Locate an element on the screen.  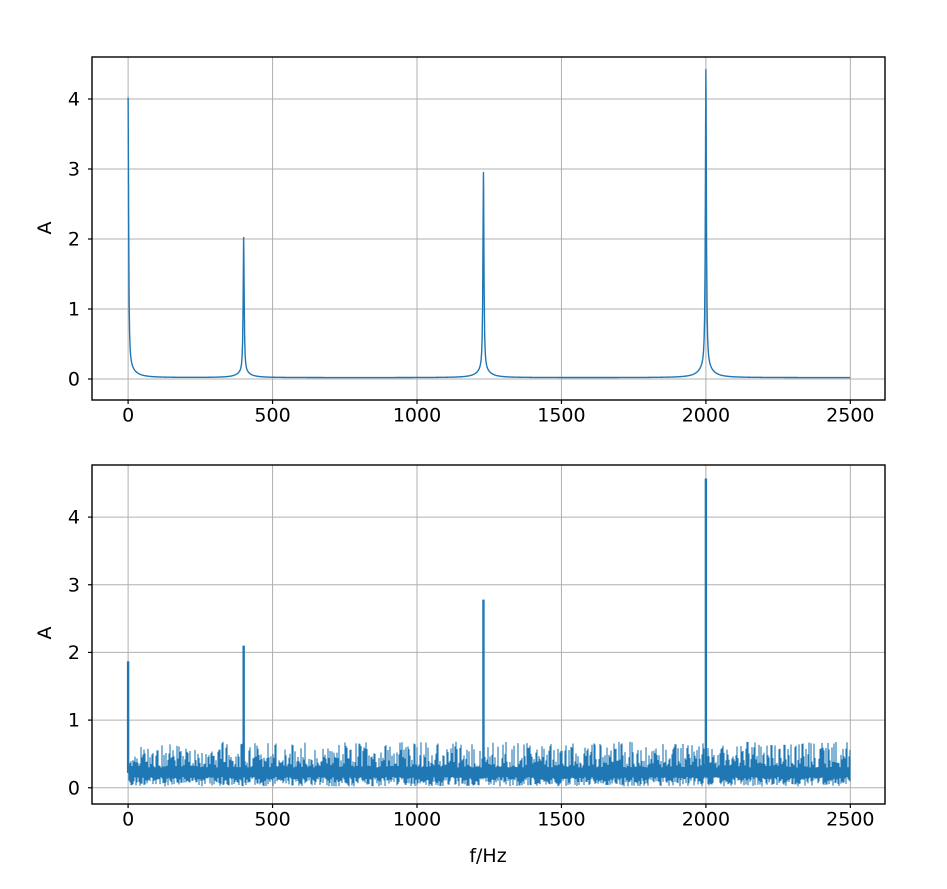
noise-floor-band is located at coordinates (489, 764).